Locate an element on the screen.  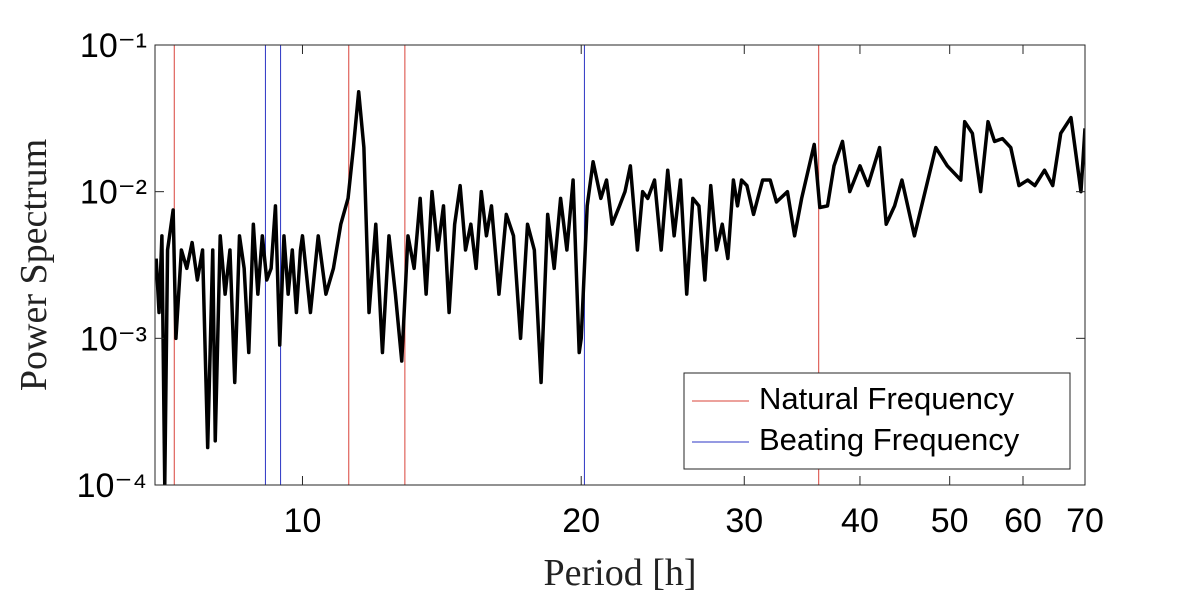
x-tick-label: 50 is located at coordinates (950, 521).